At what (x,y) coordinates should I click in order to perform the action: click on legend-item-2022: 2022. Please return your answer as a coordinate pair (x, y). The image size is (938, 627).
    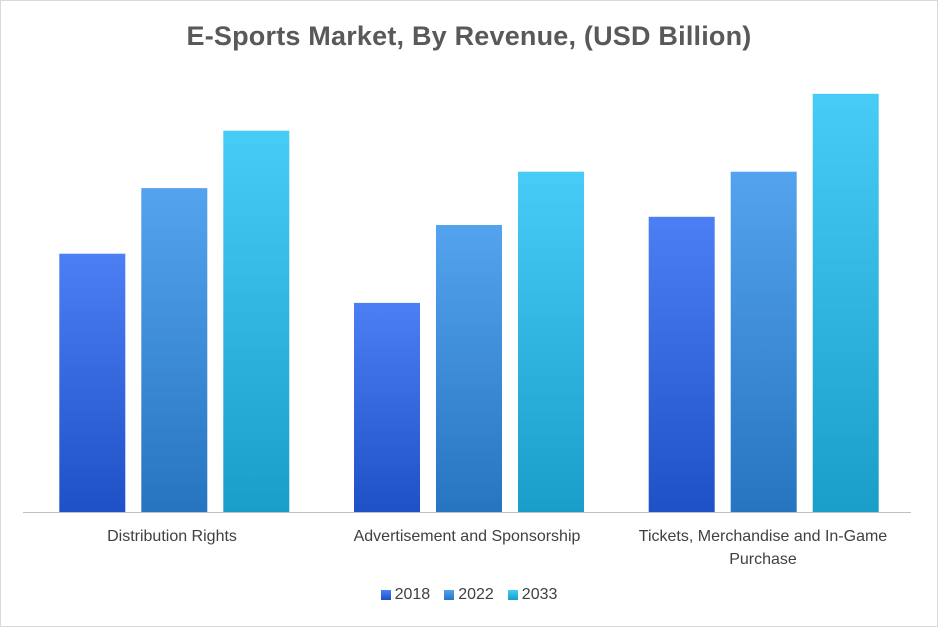
    Looking at the image, I should click on (469, 595).